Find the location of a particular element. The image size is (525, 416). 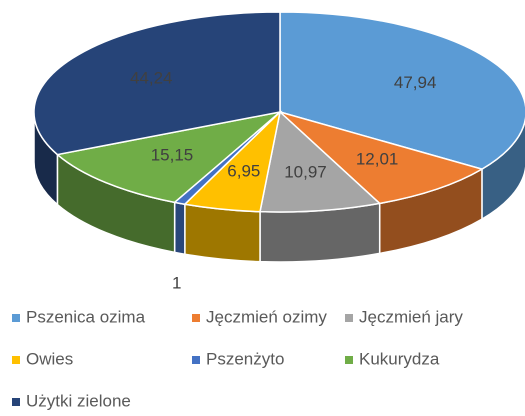

legend-label: Pszenżyto is located at coordinates (245, 358).